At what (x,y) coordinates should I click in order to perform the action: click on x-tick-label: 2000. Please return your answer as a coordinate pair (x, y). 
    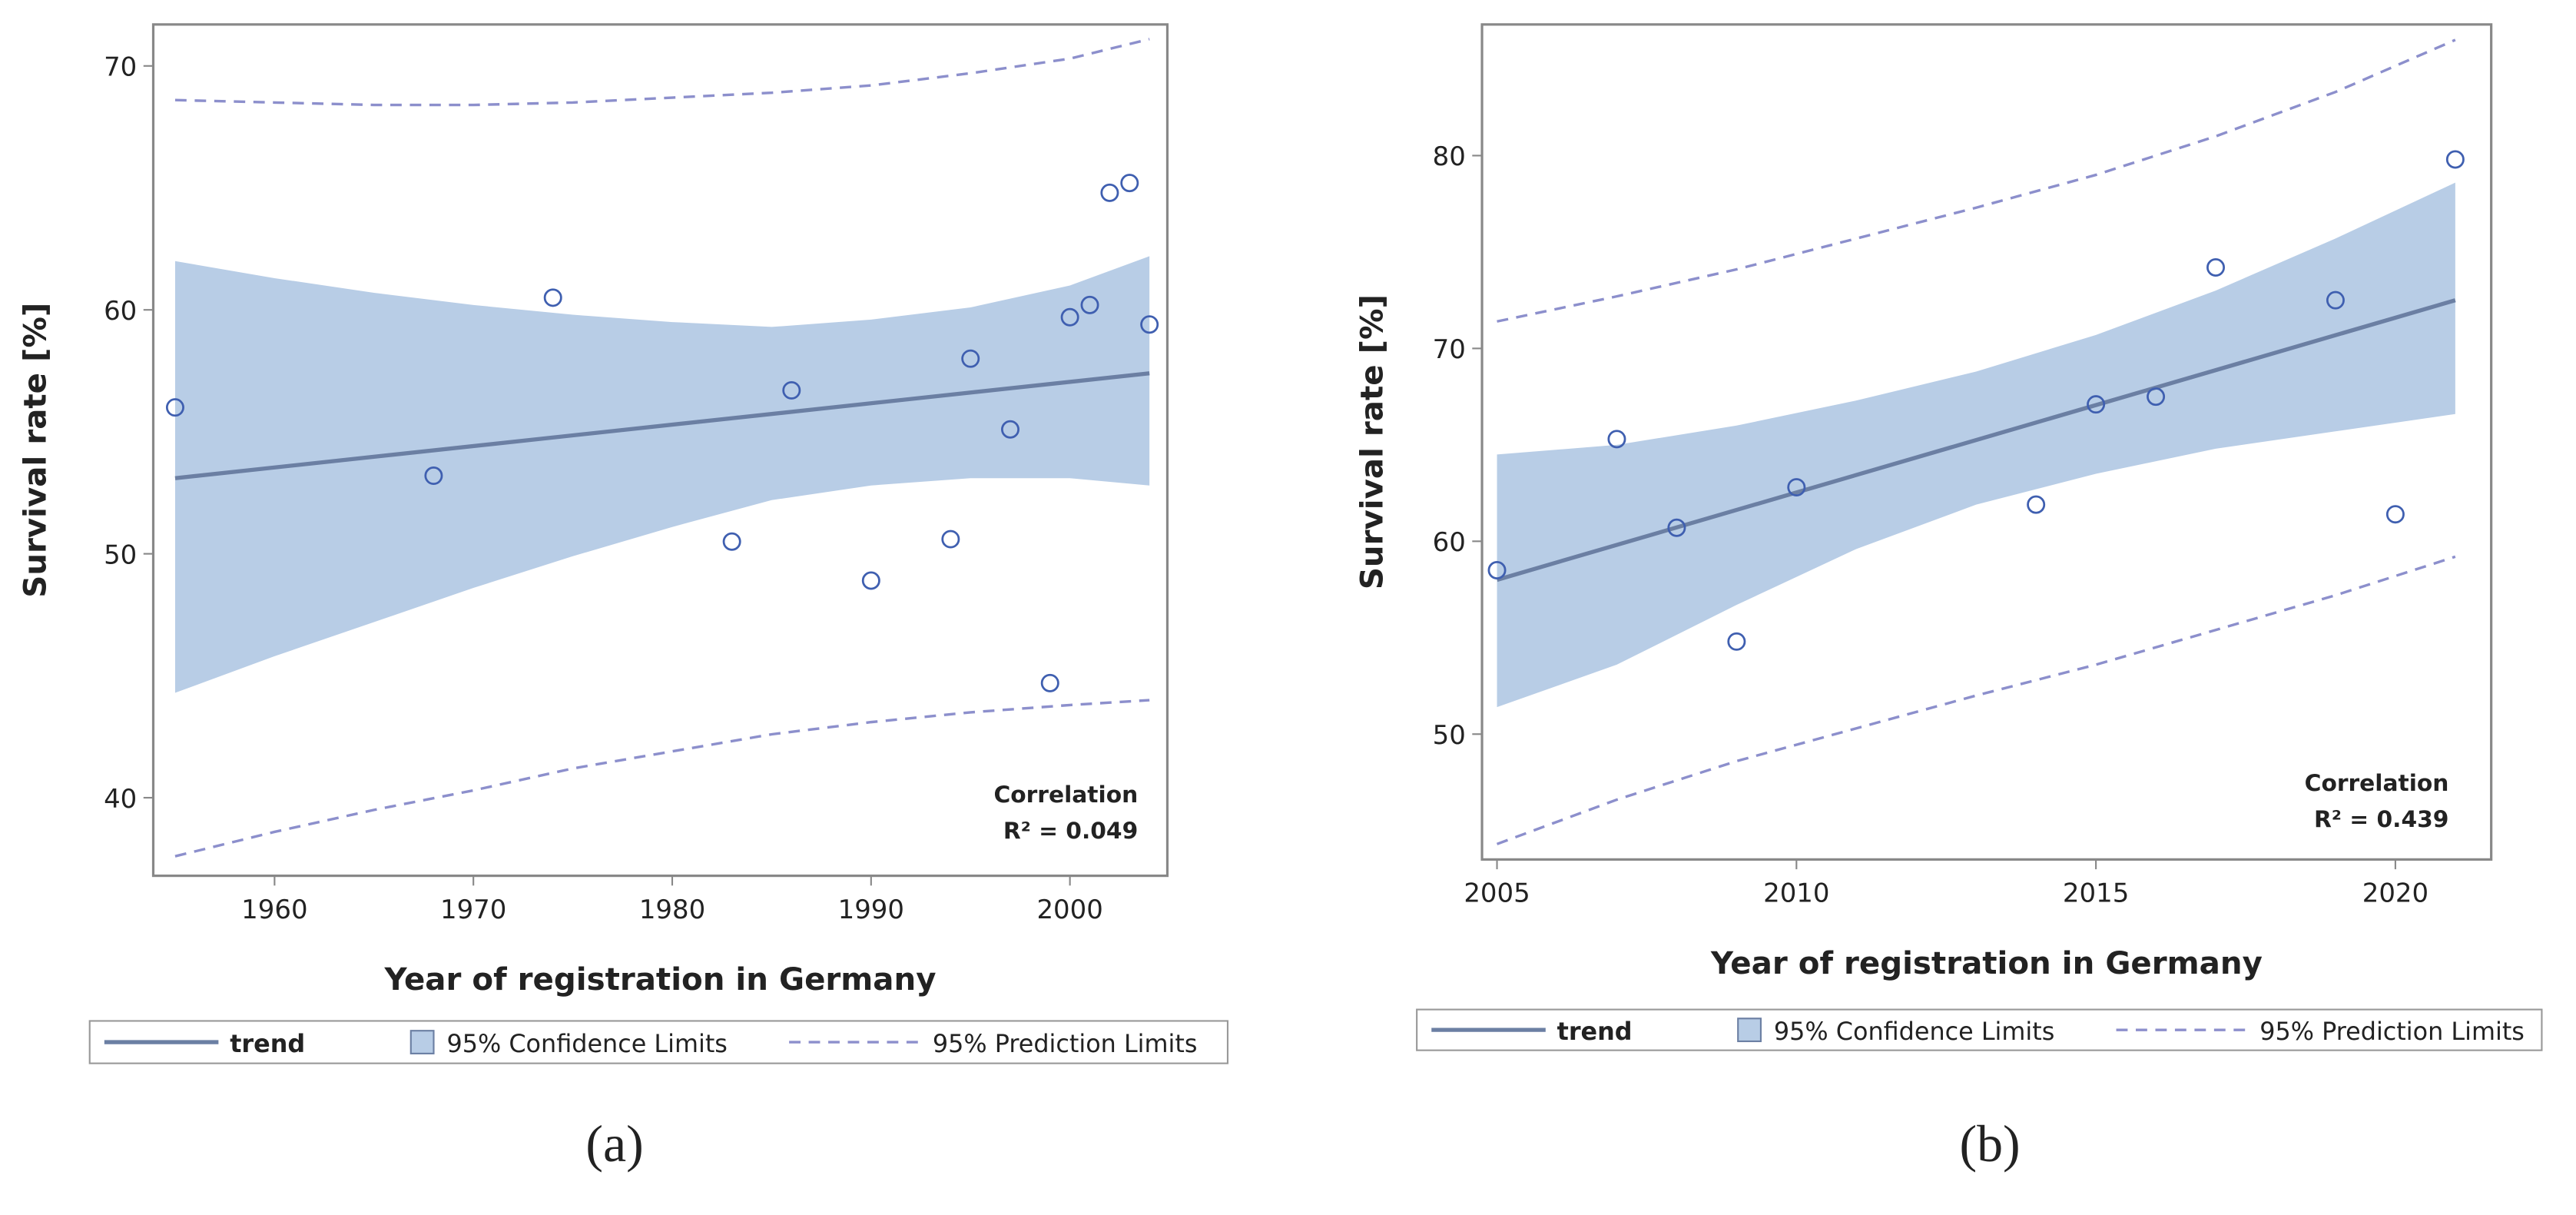
    Looking at the image, I should click on (1069, 910).